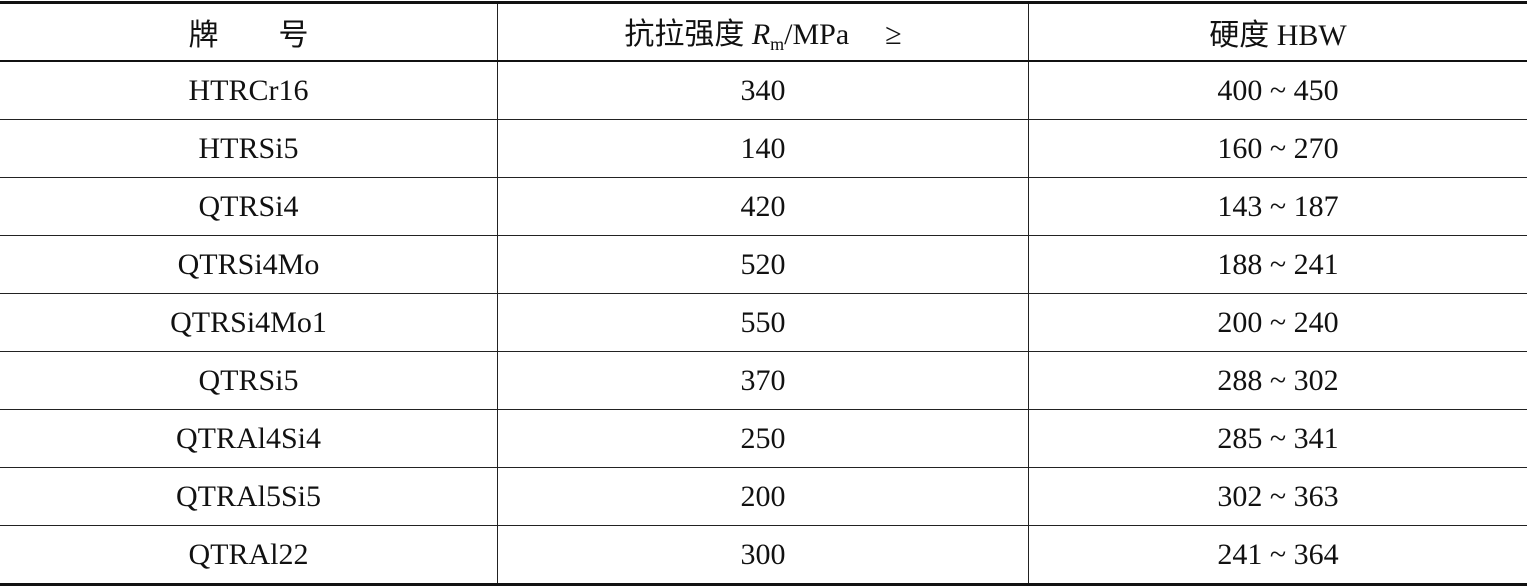 This screenshot has height=586, width=1527. What do you see at coordinates (249, 381) in the screenshot?
I see `cell-grade: QTRSi5` at bounding box center [249, 381].